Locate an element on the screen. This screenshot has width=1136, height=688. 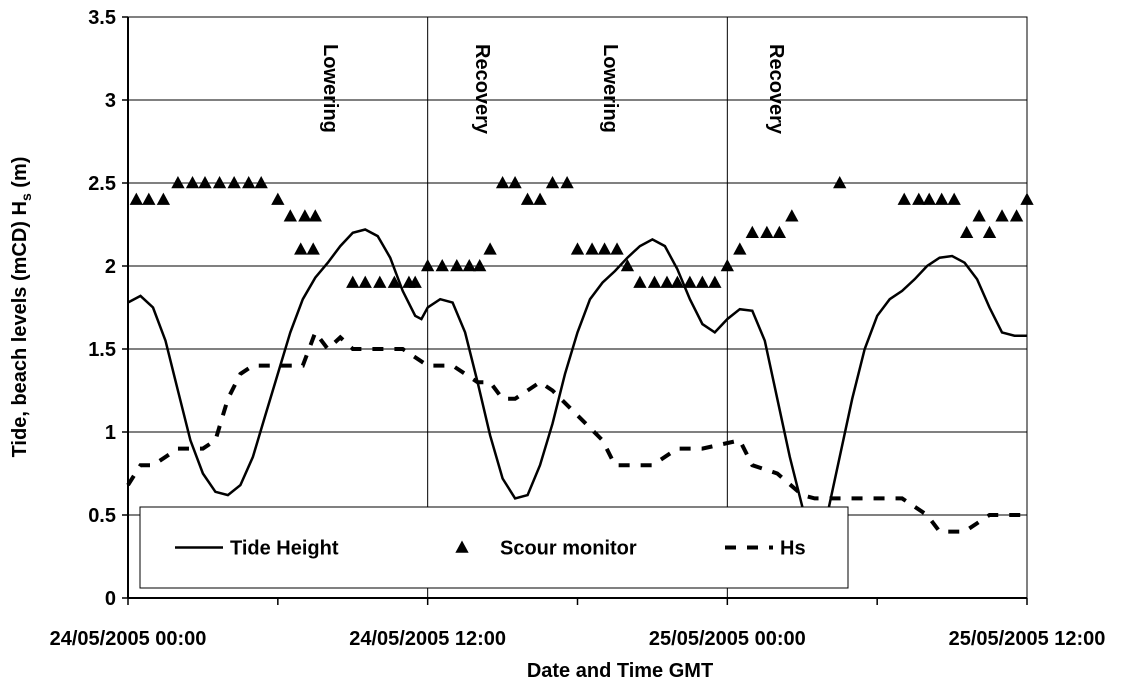
legend-symbol is located at coordinates (462, 546).